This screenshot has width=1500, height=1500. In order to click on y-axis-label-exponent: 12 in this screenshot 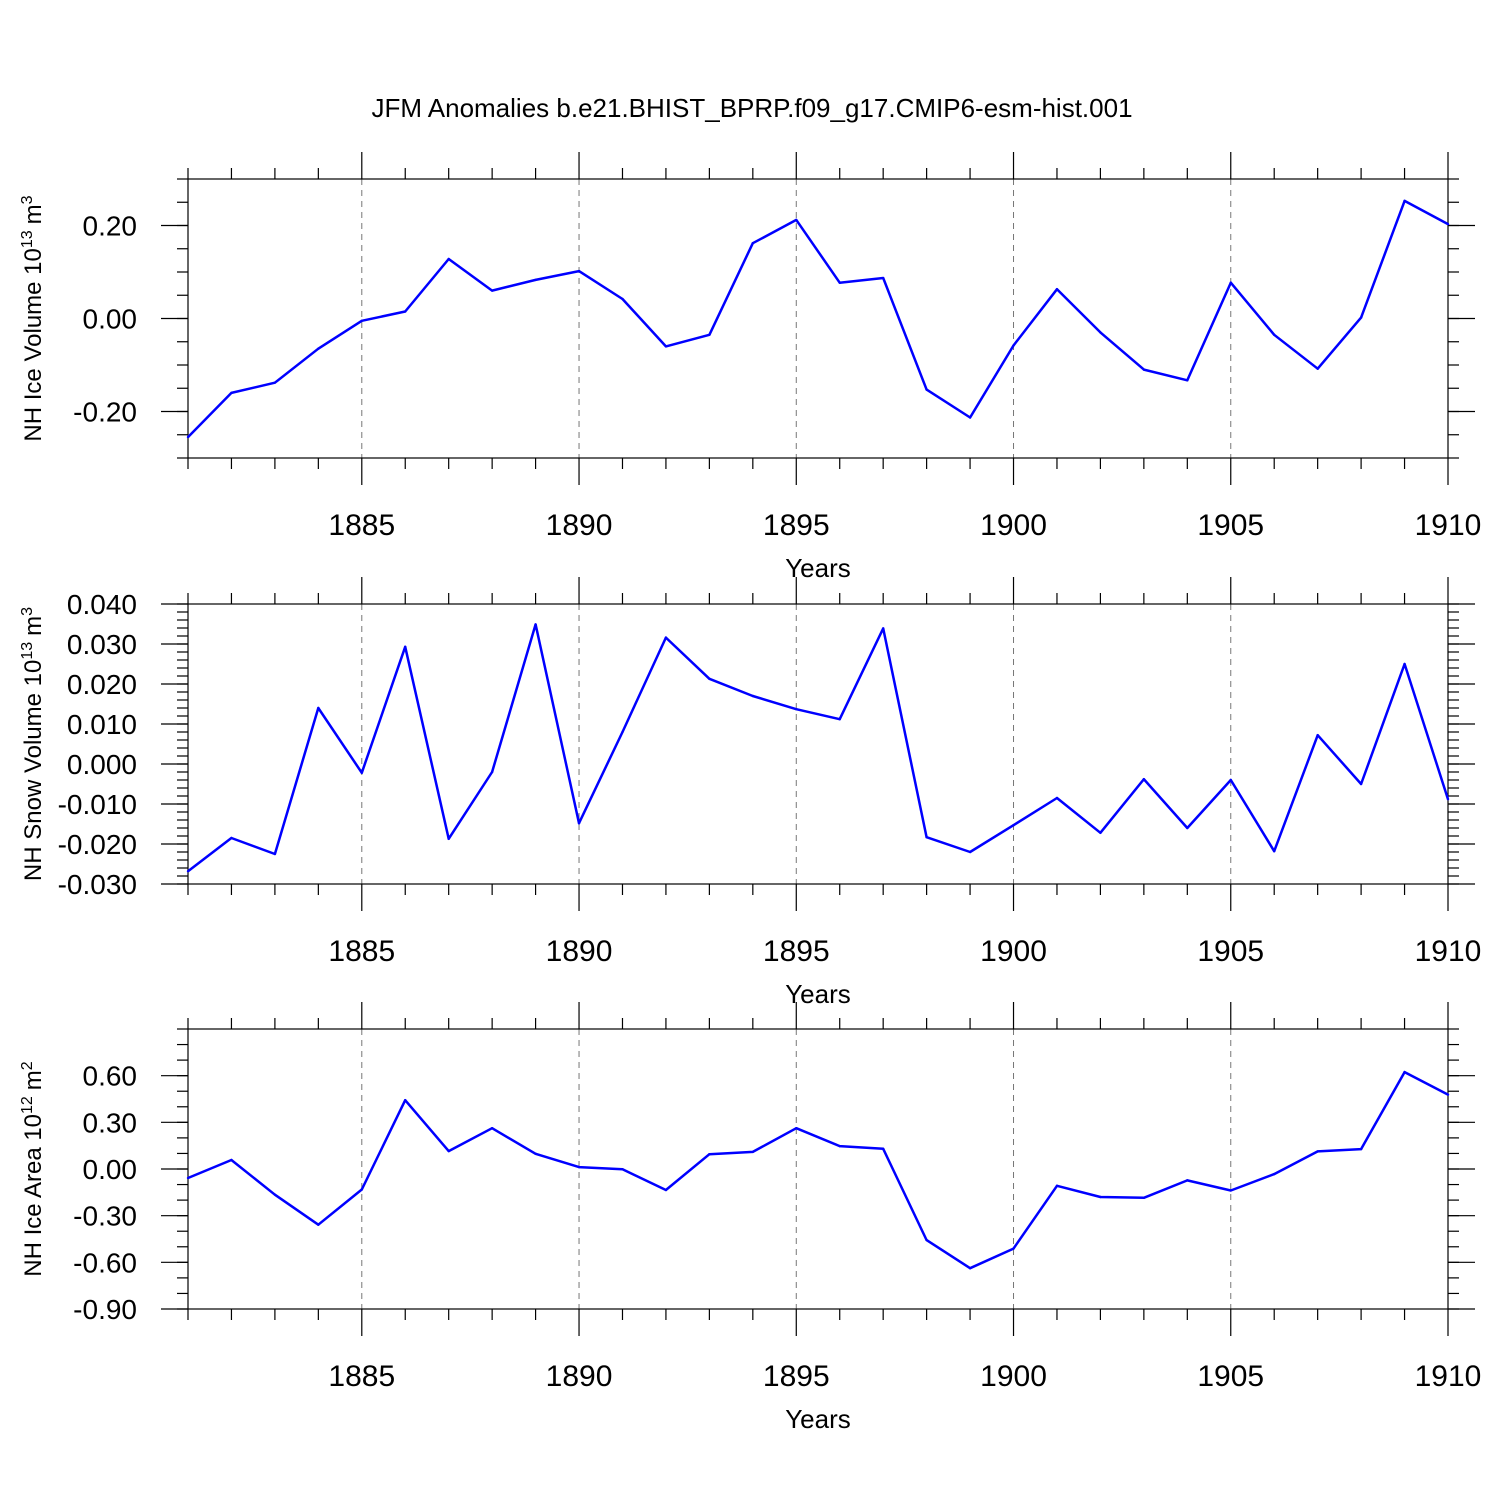, I will do `click(27, 1105)`.